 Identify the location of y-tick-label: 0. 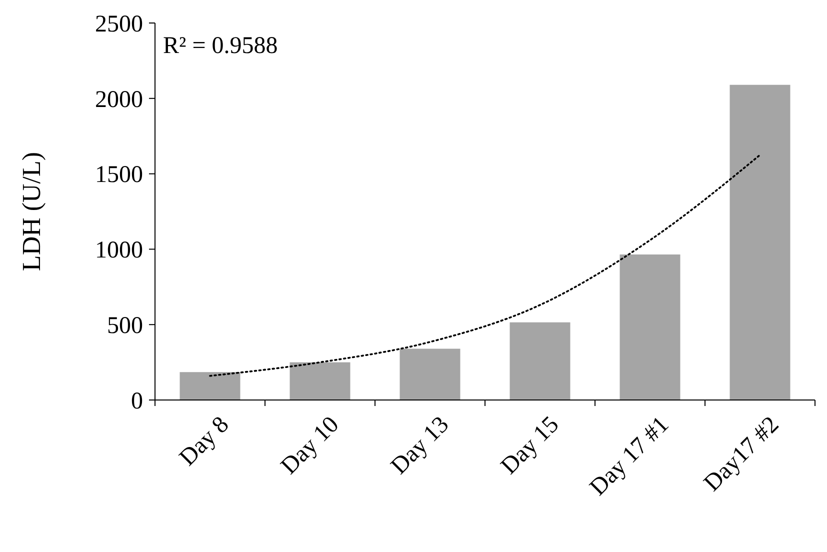
(137, 401).